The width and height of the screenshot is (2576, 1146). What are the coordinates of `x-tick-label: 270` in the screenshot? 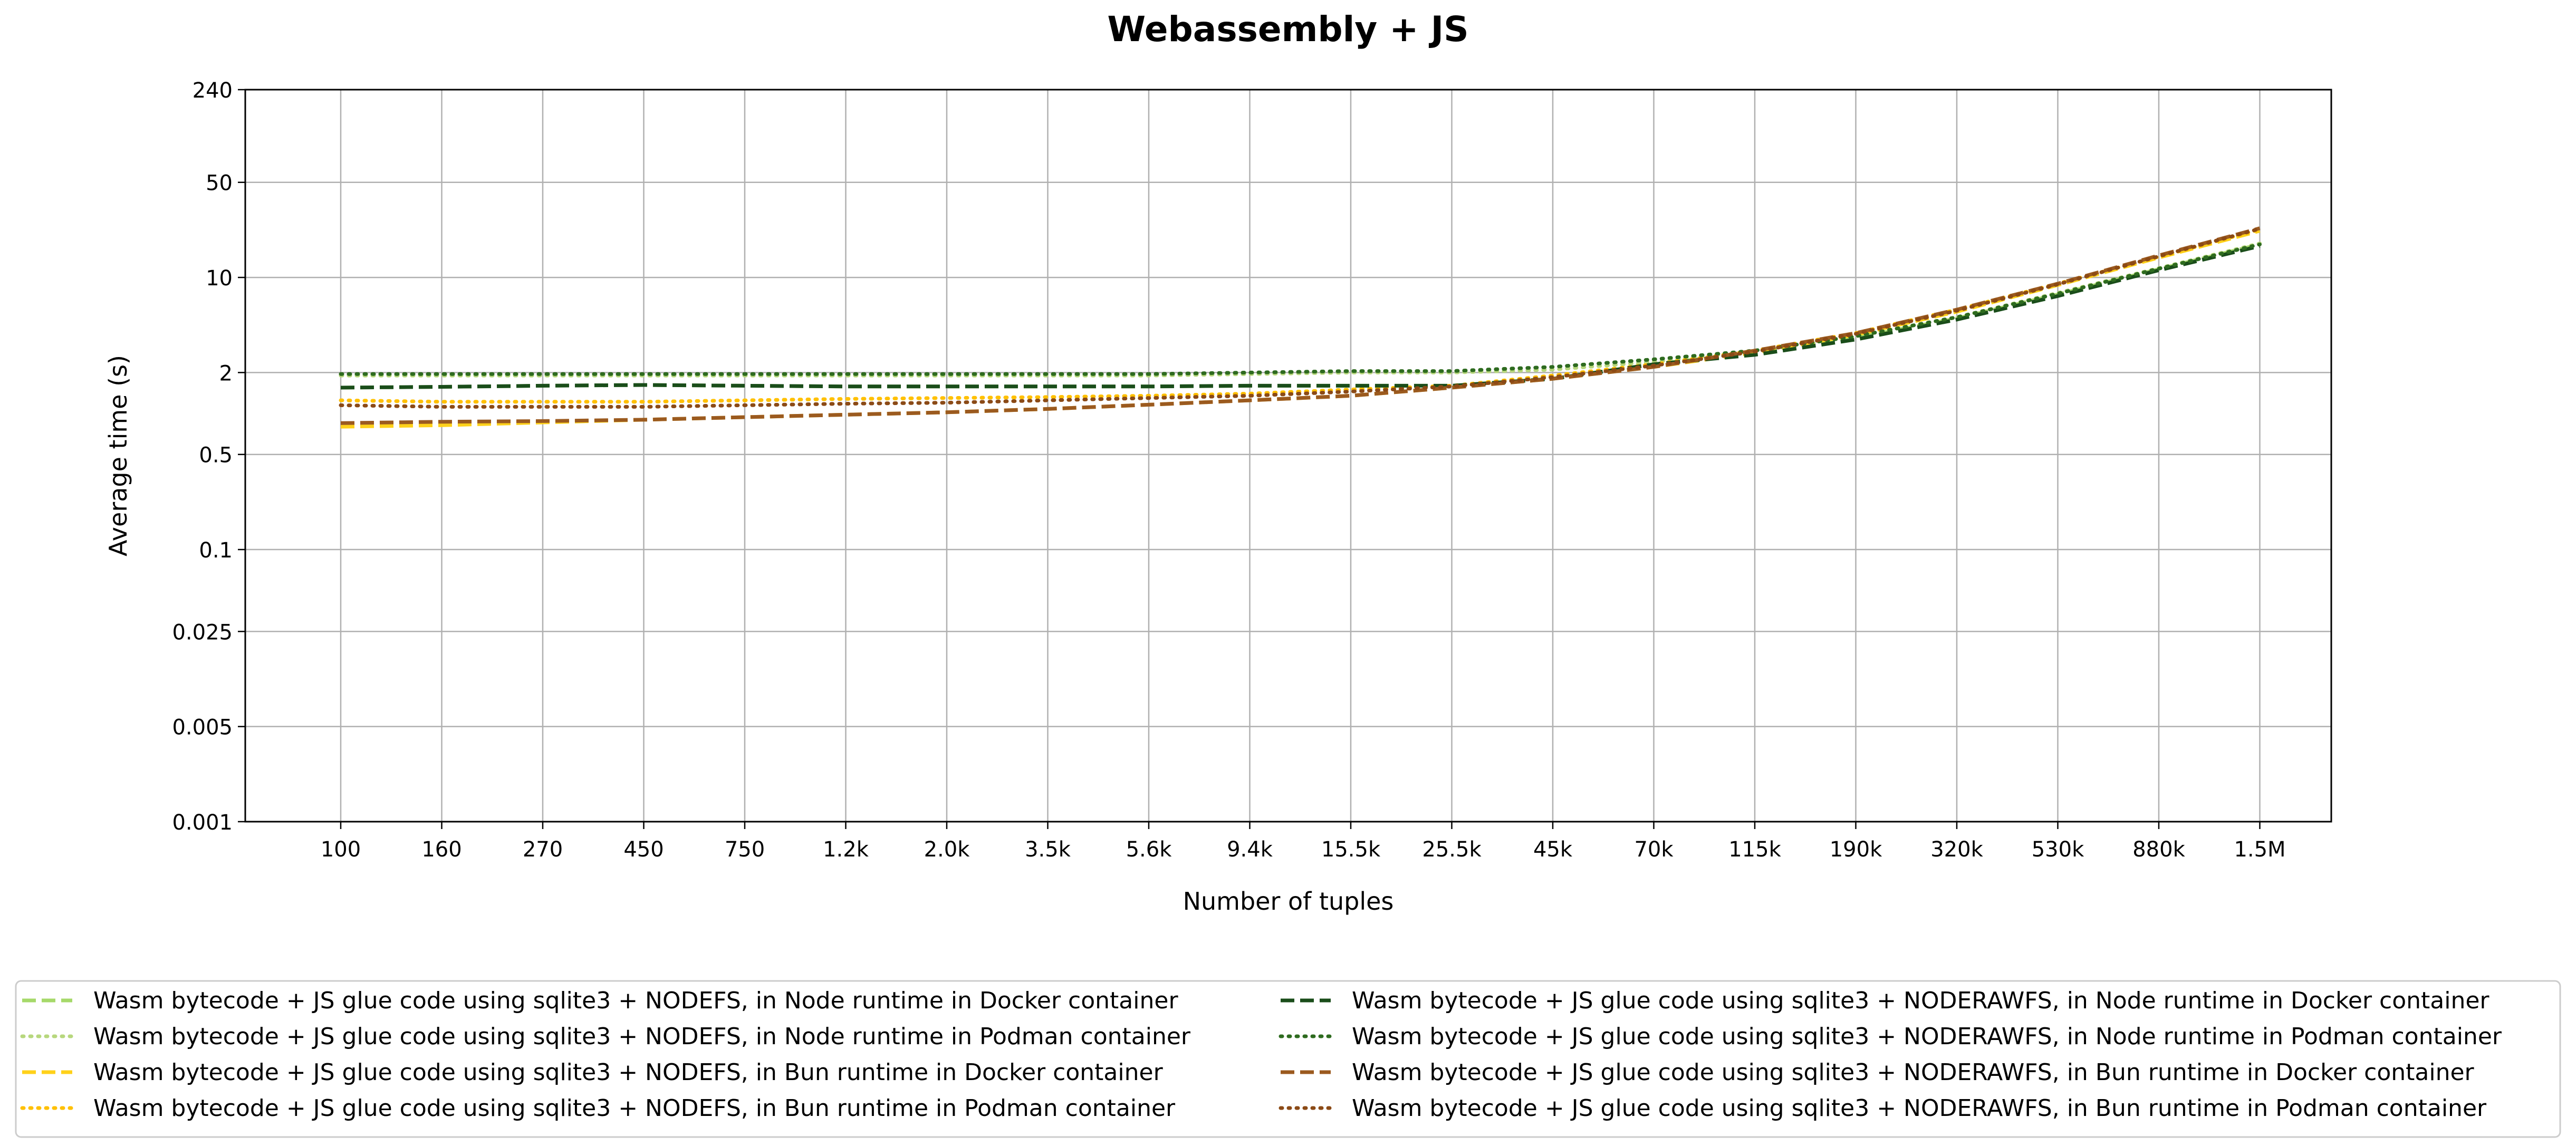 It's located at (543, 849).